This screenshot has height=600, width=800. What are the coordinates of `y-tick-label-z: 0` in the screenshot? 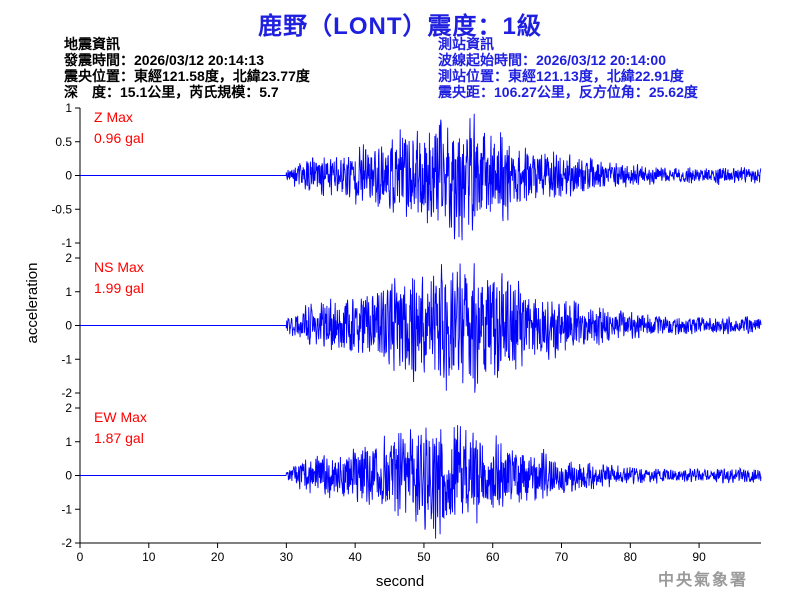 It's located at (68, 176).